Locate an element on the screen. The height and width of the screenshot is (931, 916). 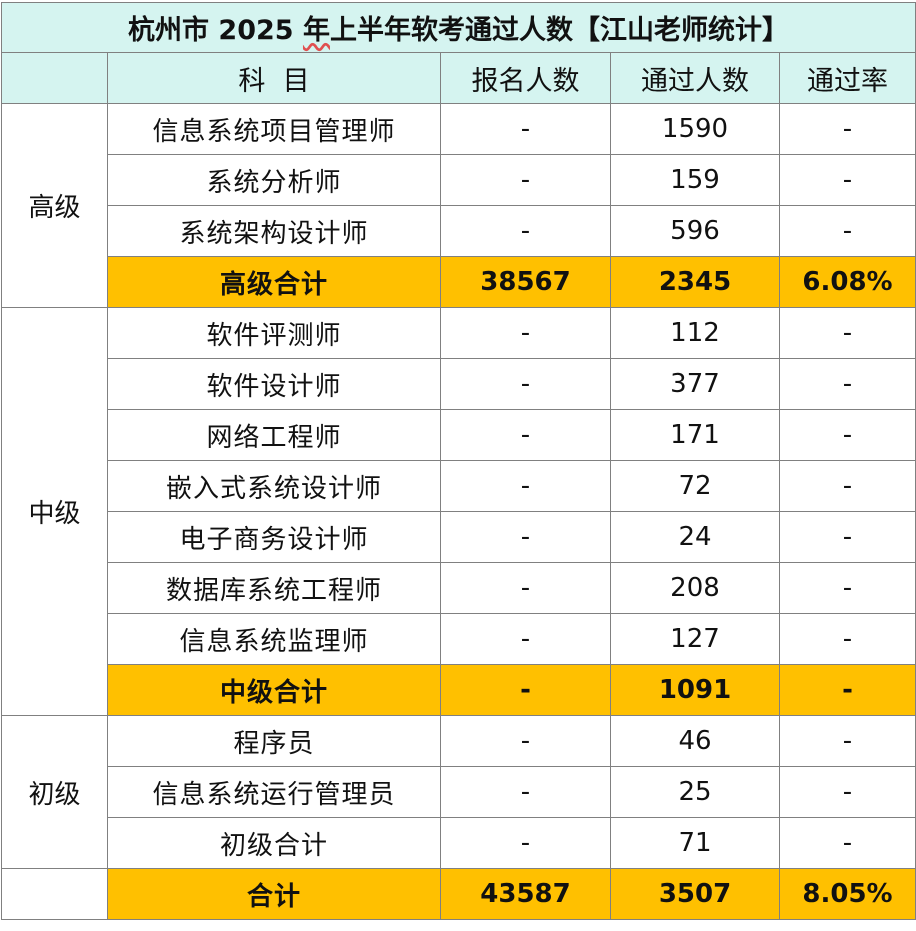
table-row: 信息系统运行管理员 - 25 - is located at coordinates (459, 792).